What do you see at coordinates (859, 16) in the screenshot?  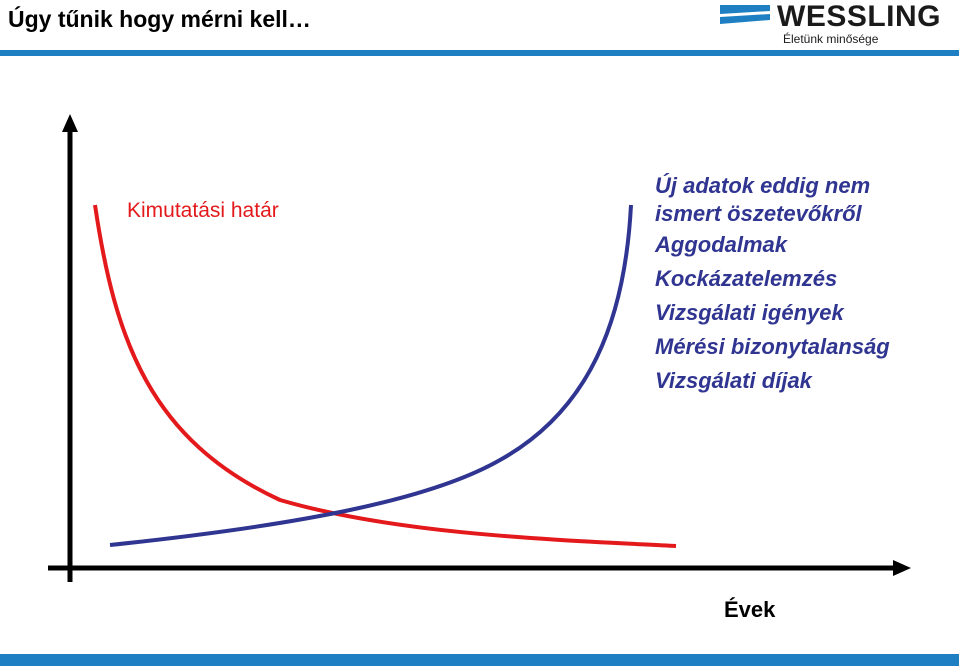 I see `logo-name: WESSLING` at bounding box center [859, 16].